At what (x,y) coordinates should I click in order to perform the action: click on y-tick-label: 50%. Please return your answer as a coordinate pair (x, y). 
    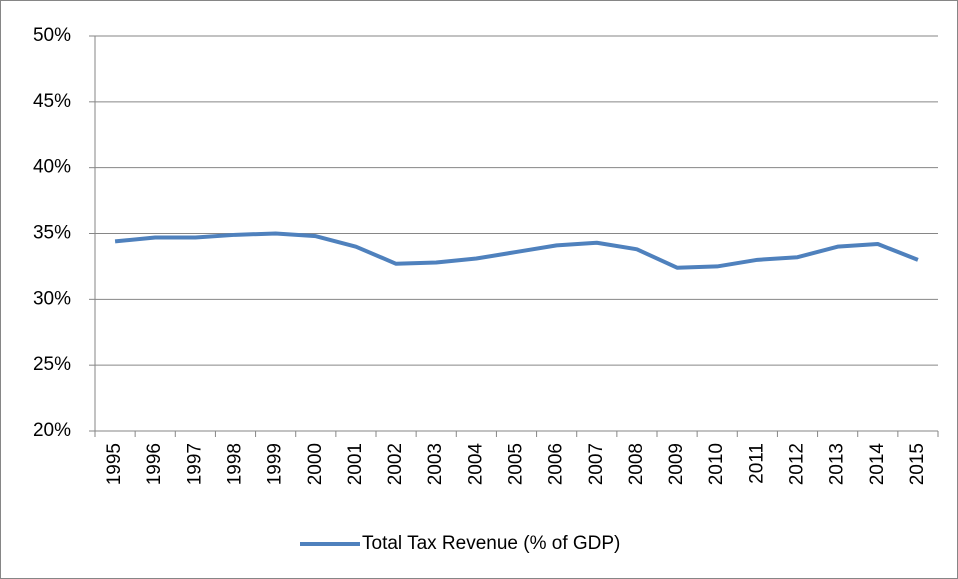
    Looking at the image, I should click on (52, 35).